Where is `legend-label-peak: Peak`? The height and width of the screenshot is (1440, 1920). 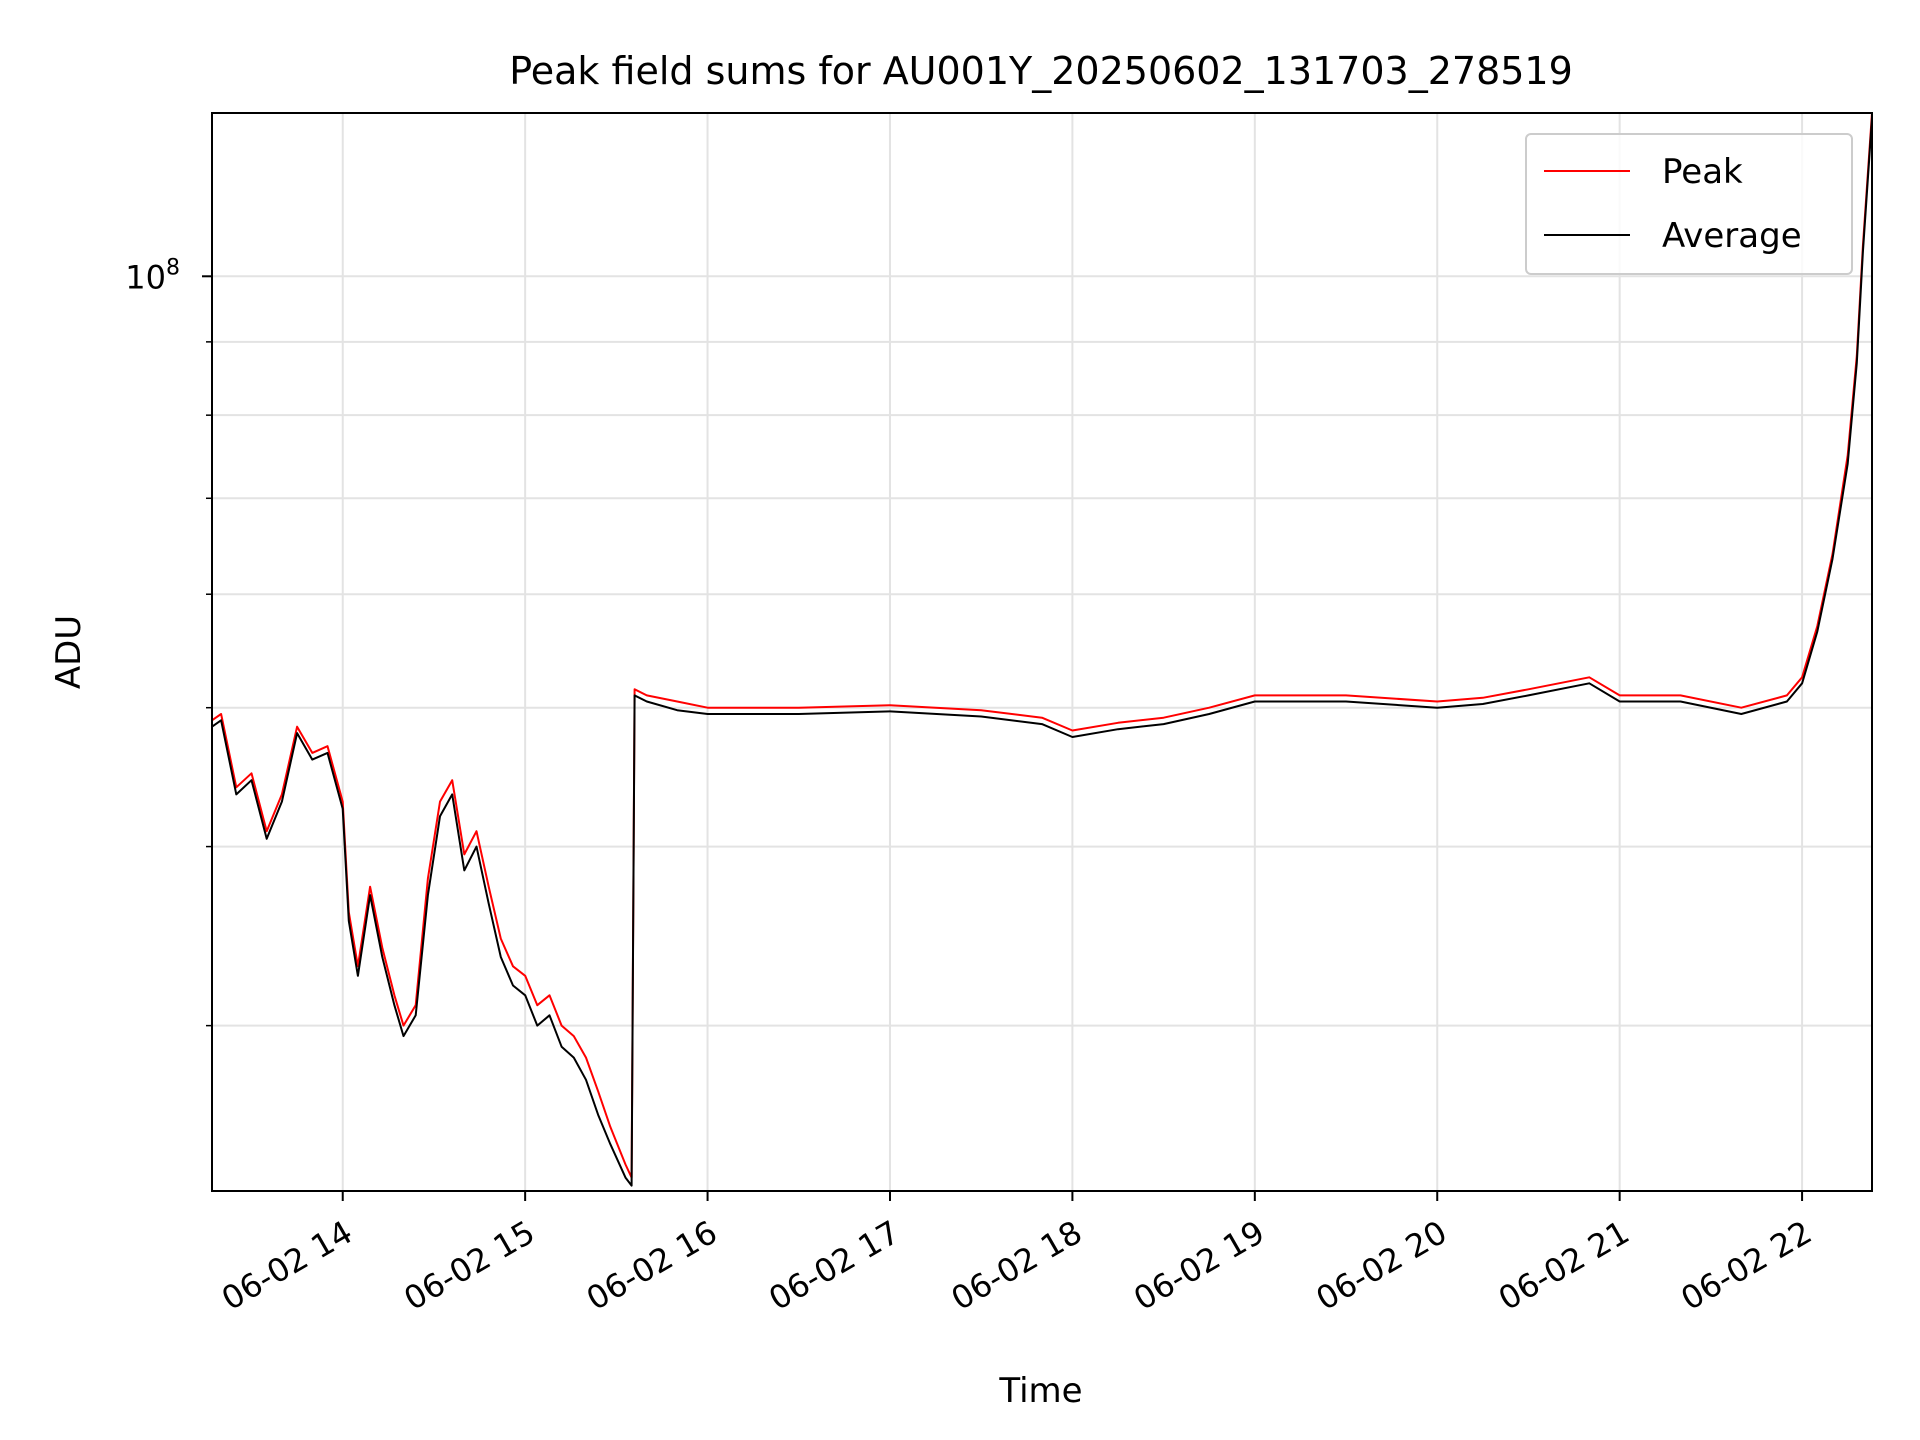 legend-label-peak: Peak is located at coordinates (1702, 172).